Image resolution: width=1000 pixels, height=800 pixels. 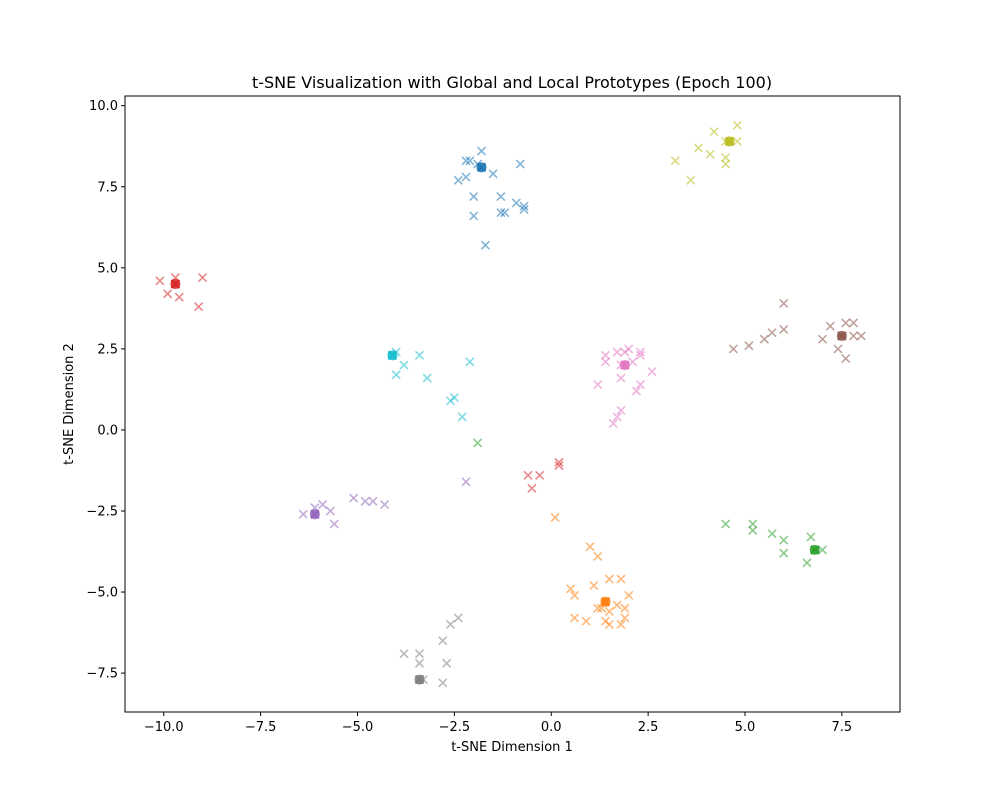 What do you see at coordinates (455, 727) in the screenshot?
I see `x-tick-label: −2.5` at bounding box center [455, 727].